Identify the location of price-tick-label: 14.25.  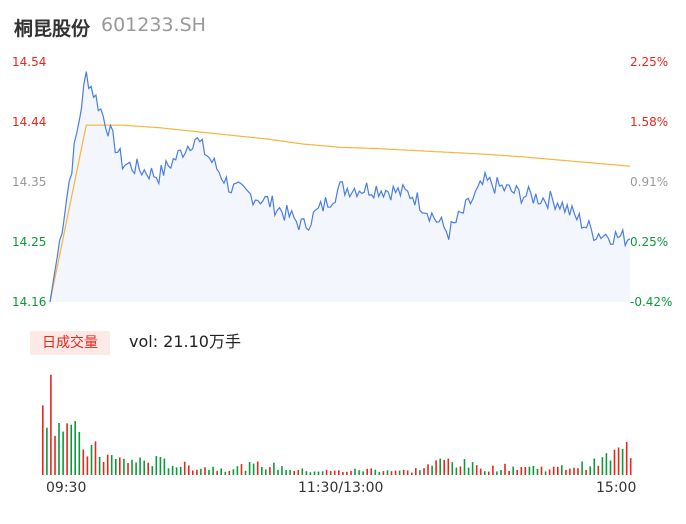
(29, 242).